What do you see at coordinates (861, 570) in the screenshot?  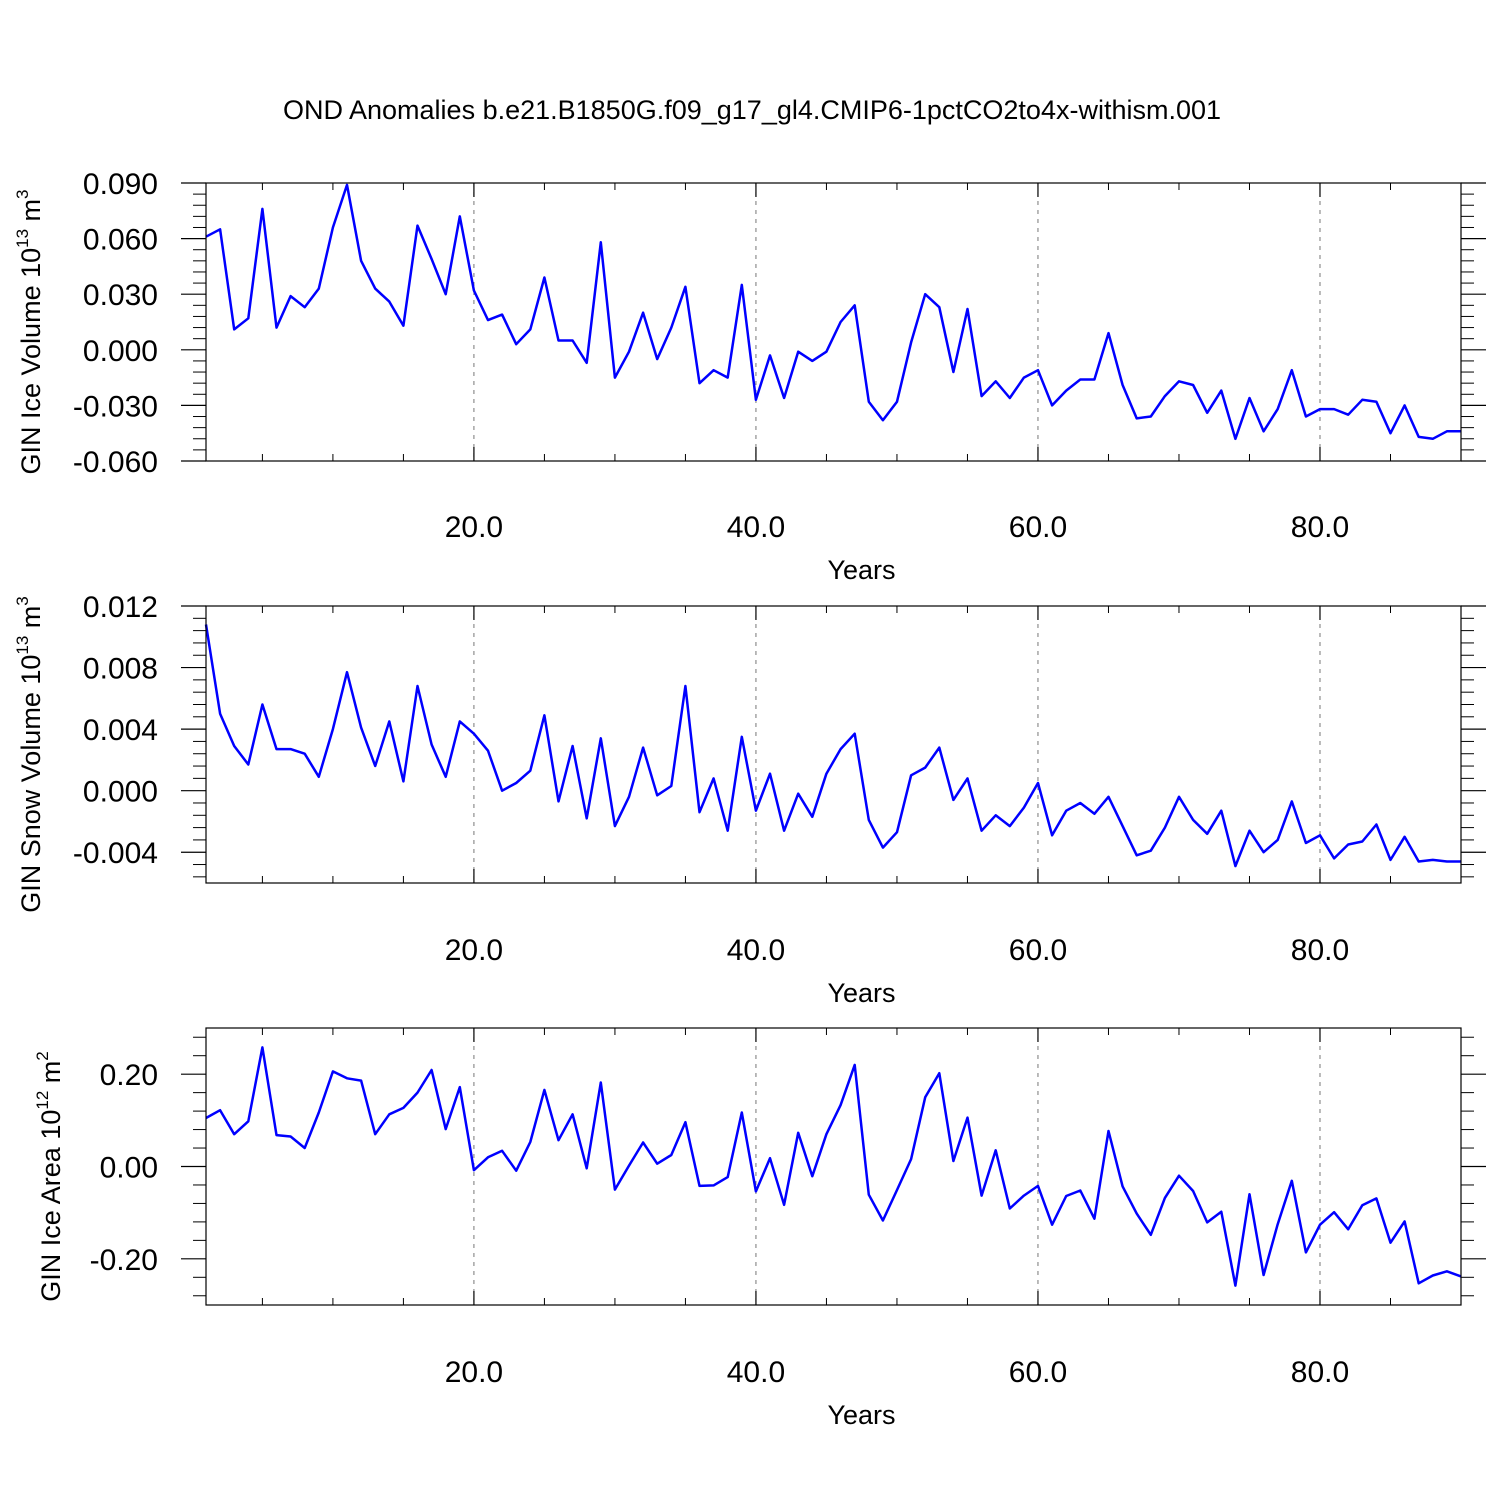 I see `ice-volume-x-axis-label: Years` at bounding box center [861, 570].